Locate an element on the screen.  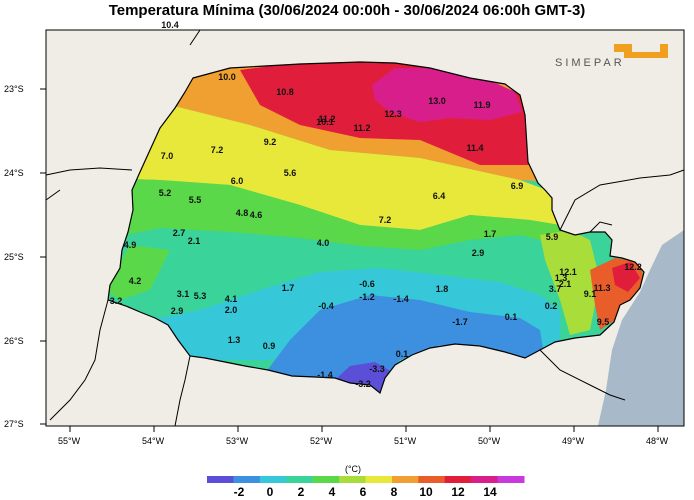
station-value: 1.7 is located at coordinates (288, 288).